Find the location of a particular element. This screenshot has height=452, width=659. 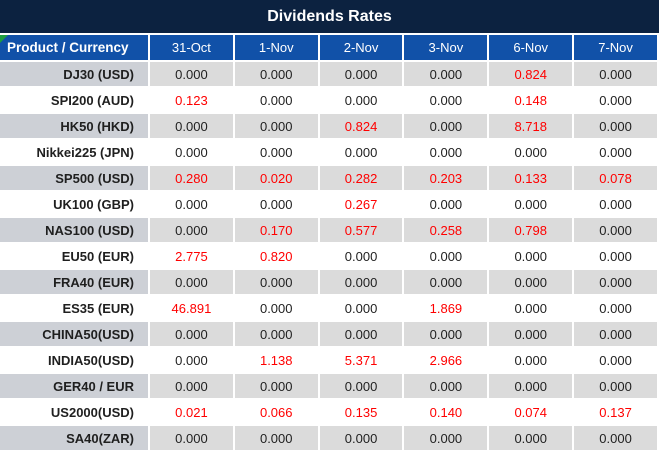

rate-cell: 2.775 is located at coordinates (191, 256).